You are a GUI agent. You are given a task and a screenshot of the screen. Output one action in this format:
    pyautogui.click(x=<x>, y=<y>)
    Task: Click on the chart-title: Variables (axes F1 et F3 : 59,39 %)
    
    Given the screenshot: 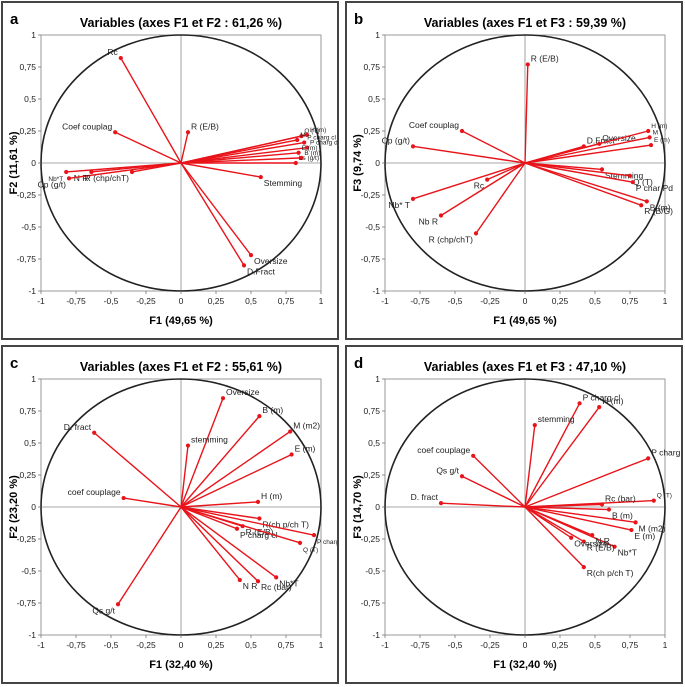 What is the action you would take?
    pyautogui.click(x=525, y=23)
    